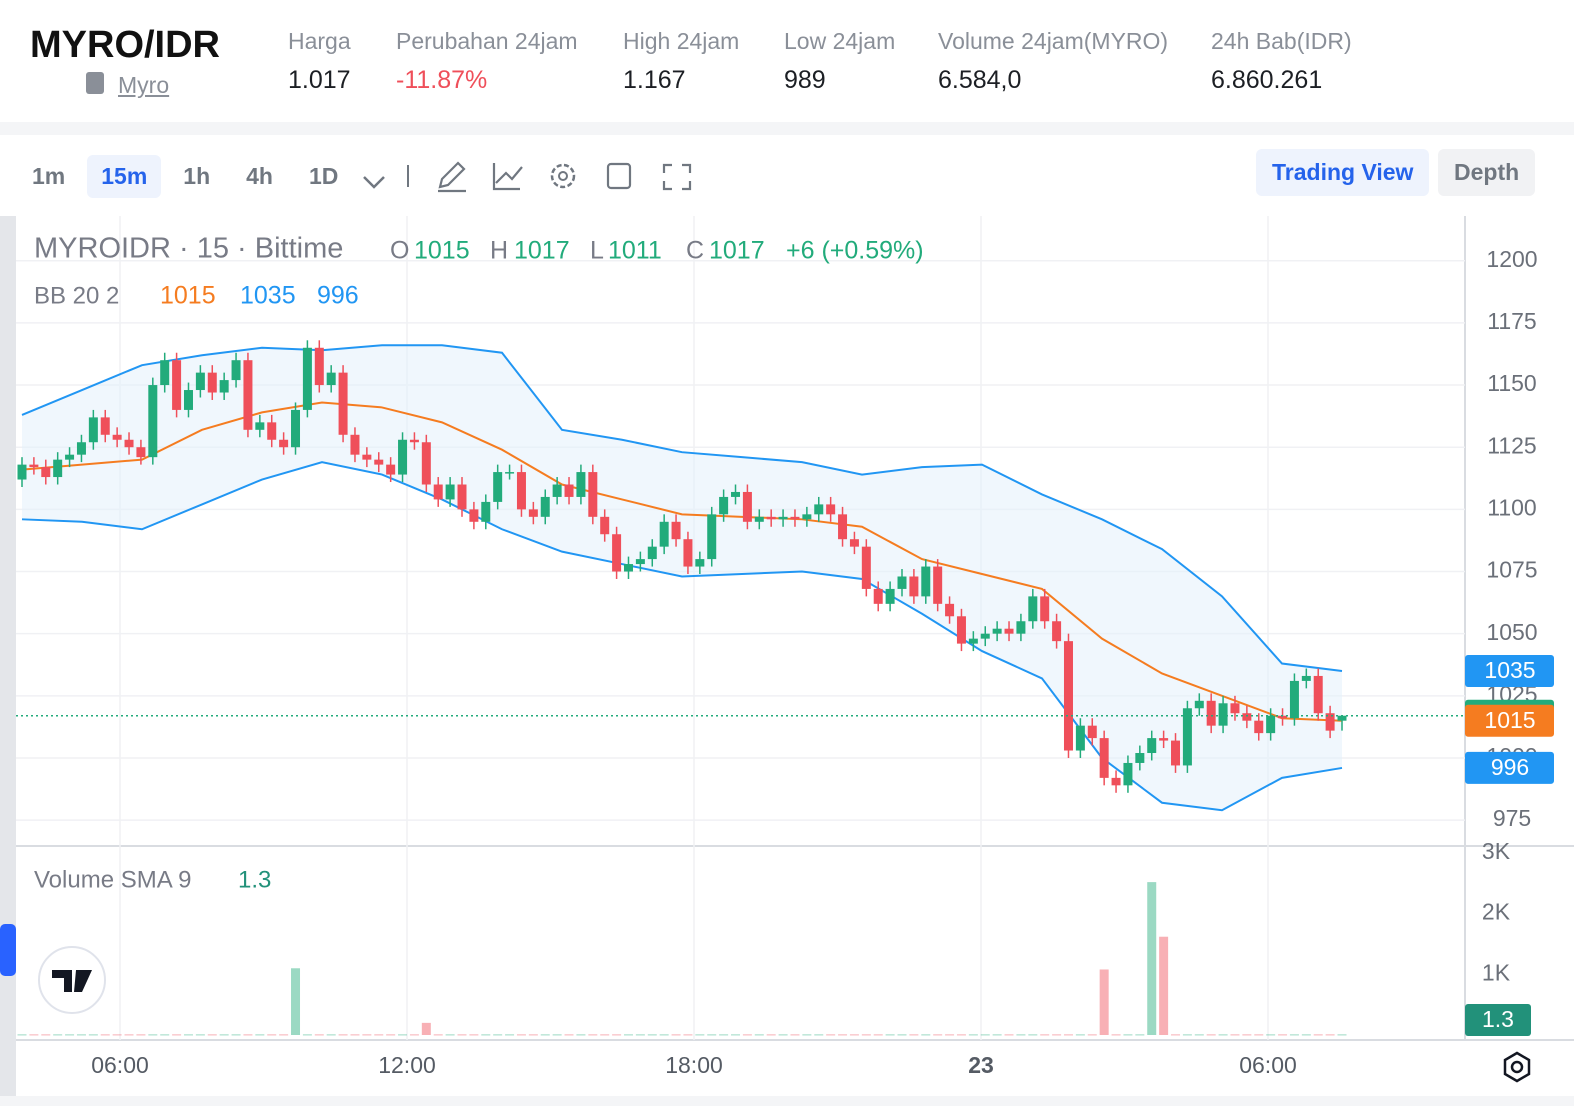  What do you see at coordinates (737, 251) in the screenshot?
I see `legend-value: 1017` at bounding box center [737, 251].